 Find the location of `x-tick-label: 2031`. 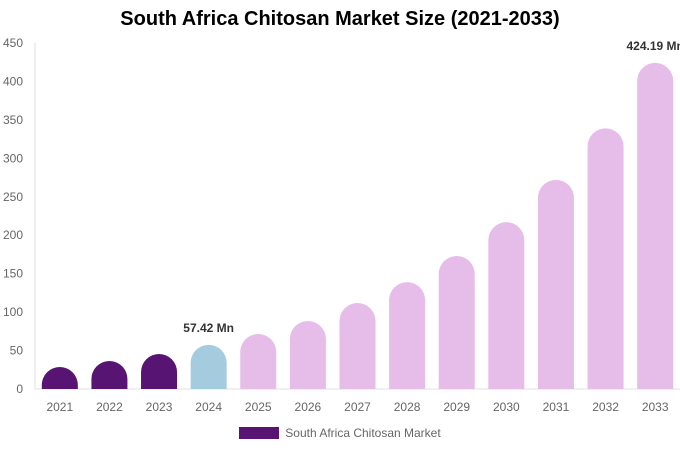

x-tick-label: 2031 is located at coordinates (556, 407).